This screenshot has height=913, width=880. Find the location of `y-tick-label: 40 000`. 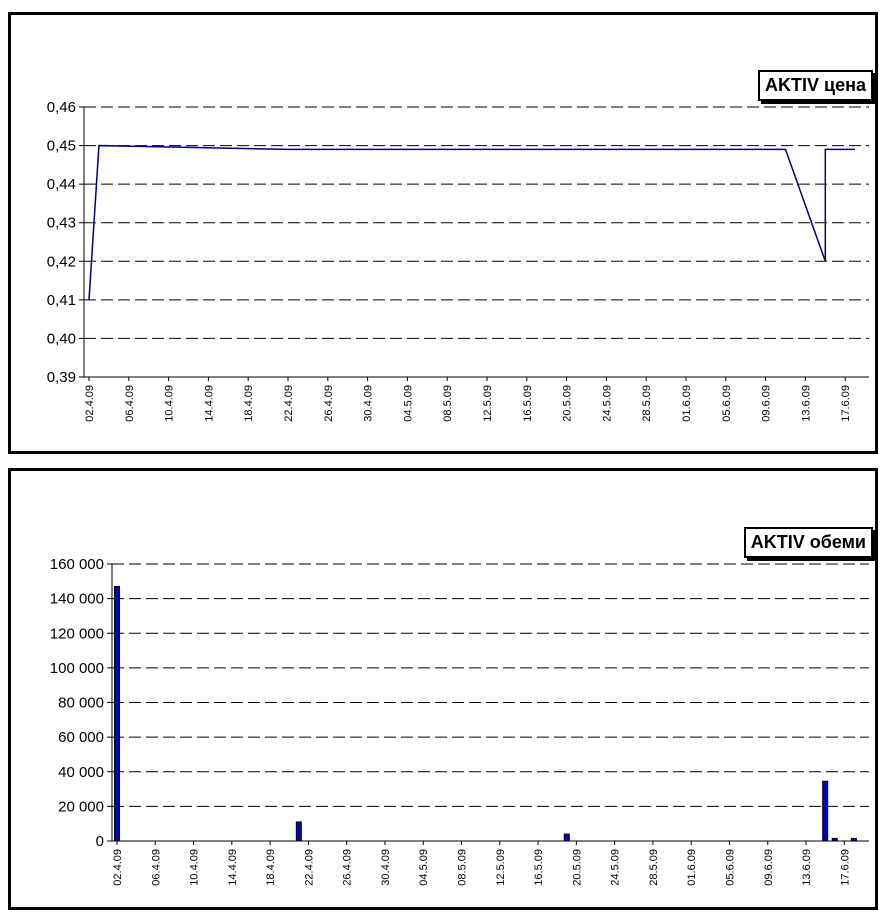

y-tick-label: 40 000 is located at coordinates (81, 772).